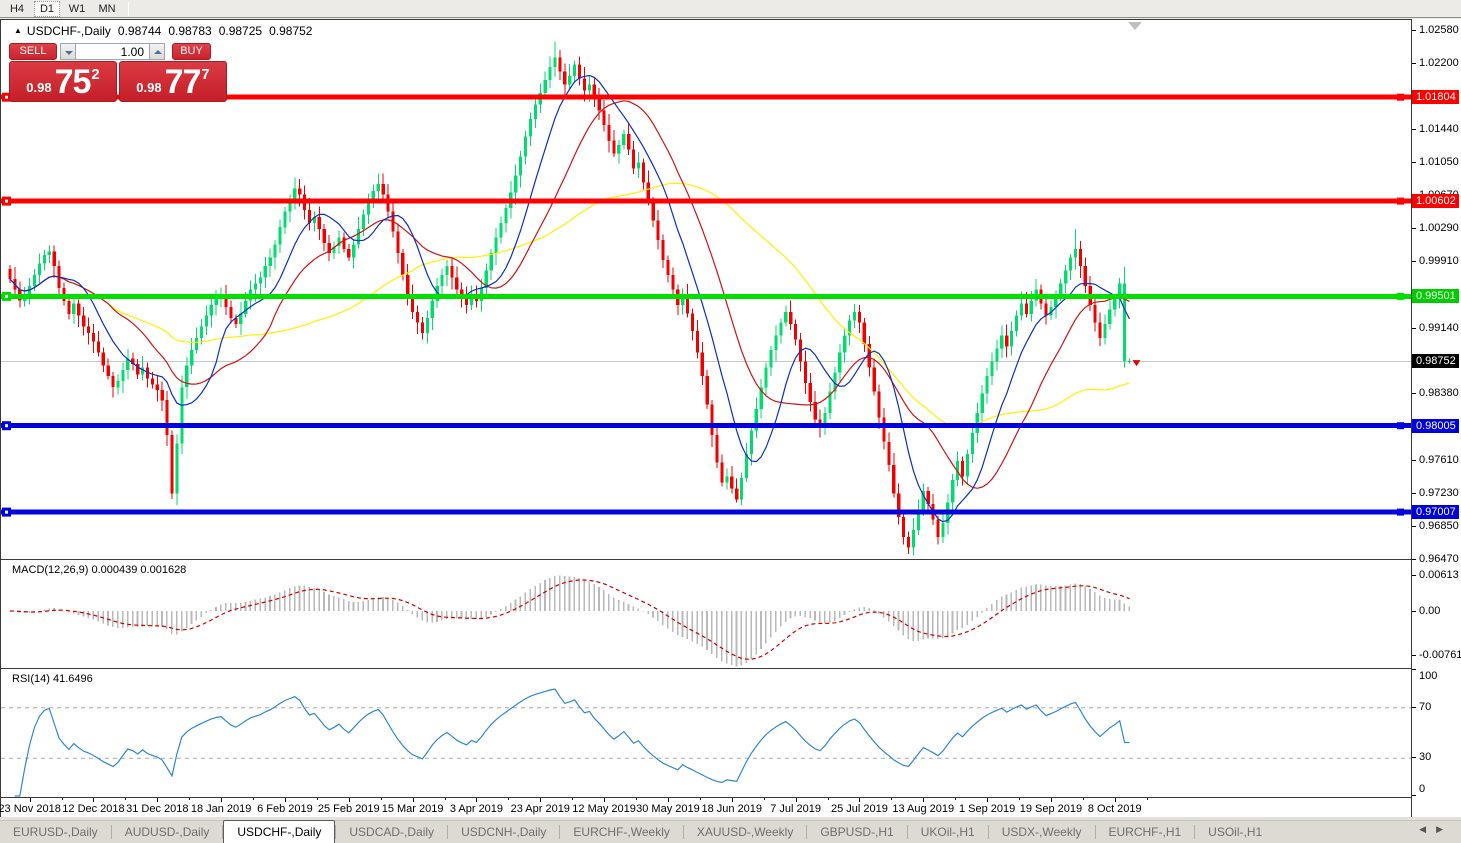 The image size is (1461, 843). Describe the element at coordinates (706, 733) in the screenshot. I see `rsi-indicator-chart` at that location.